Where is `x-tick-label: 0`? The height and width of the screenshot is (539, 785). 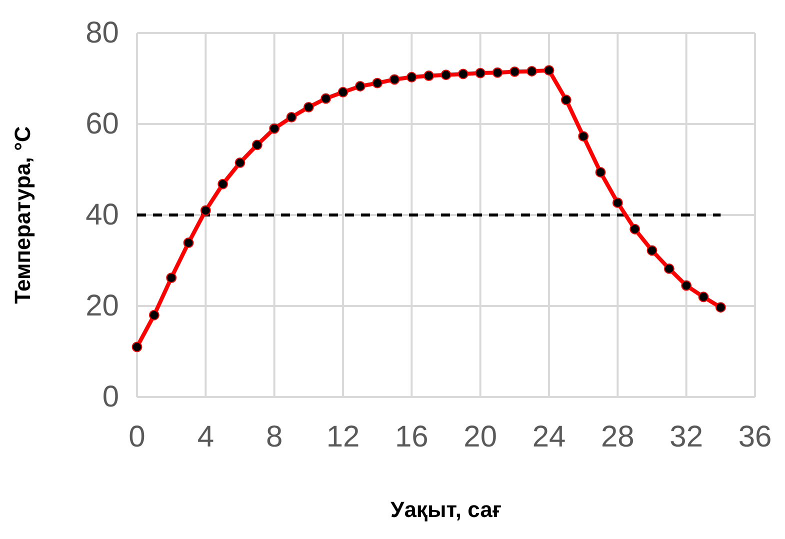 x-tick-label: 0 is located at coordinates (137, 437).